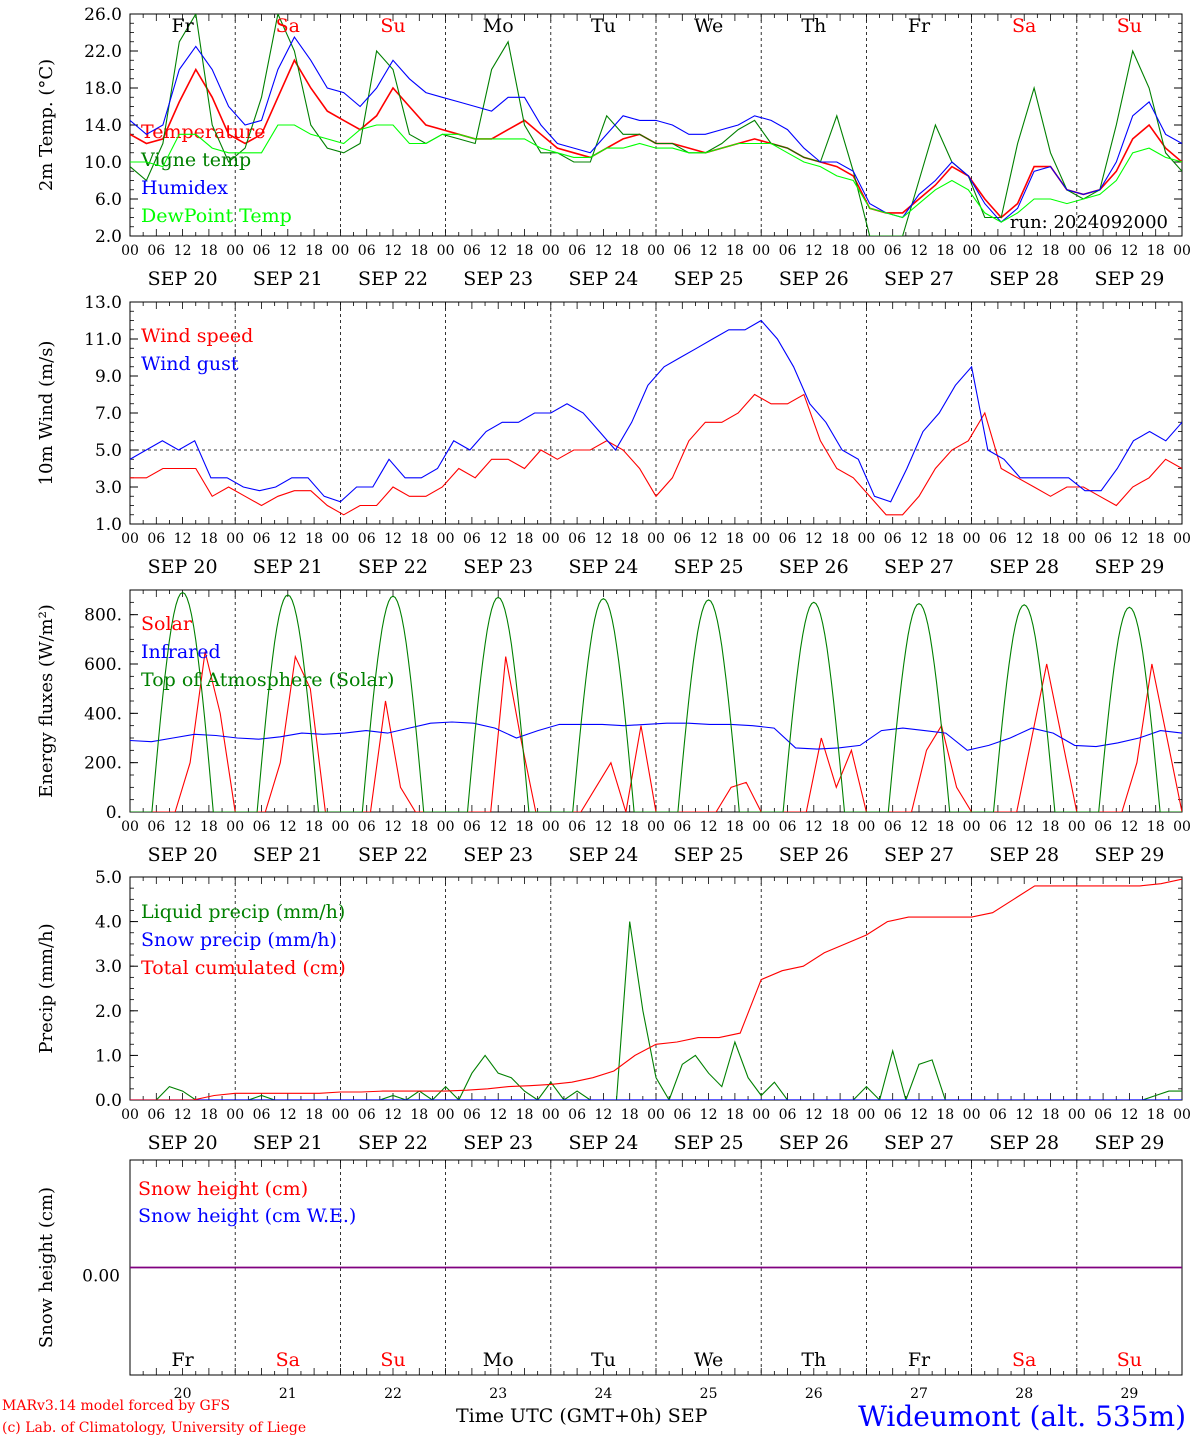 This screenshot has width=1194, height=1440. Describe the element at coordinates (203, 132) in the screenshot. I see `legend-entry: Temperature` at that location.